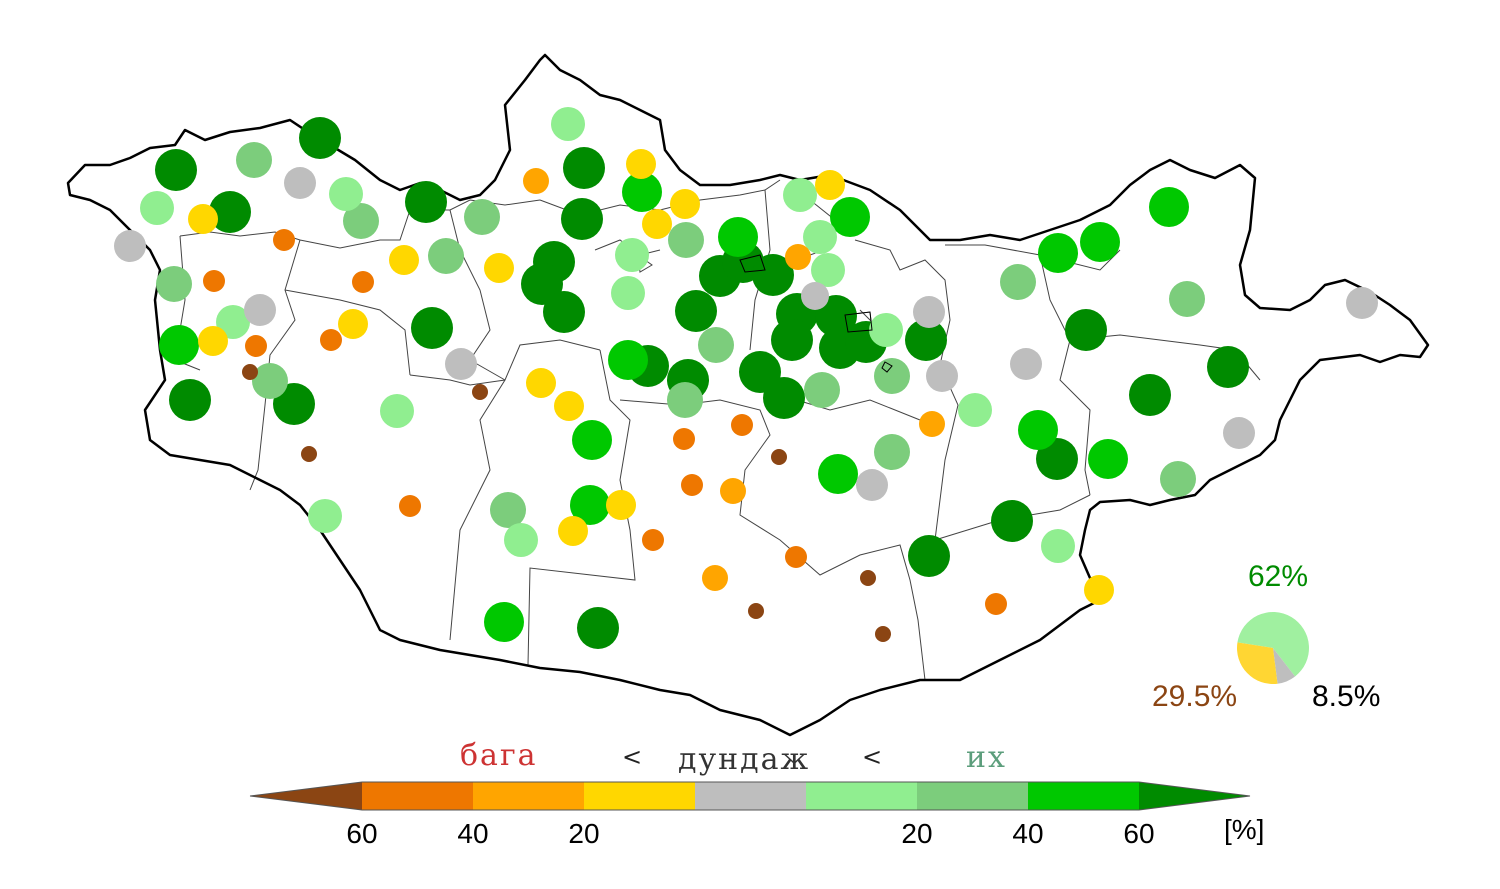  I want to click on colorbar-unit-label: [%], so click(1244, 829).